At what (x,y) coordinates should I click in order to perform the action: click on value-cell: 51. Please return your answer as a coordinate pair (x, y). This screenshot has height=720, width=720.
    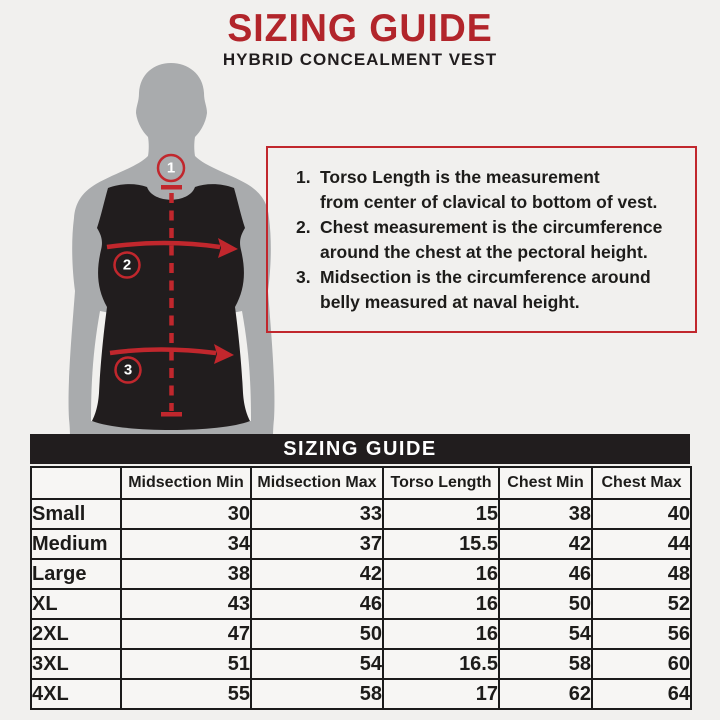
    Looking at the image, I should click on (186, 664).